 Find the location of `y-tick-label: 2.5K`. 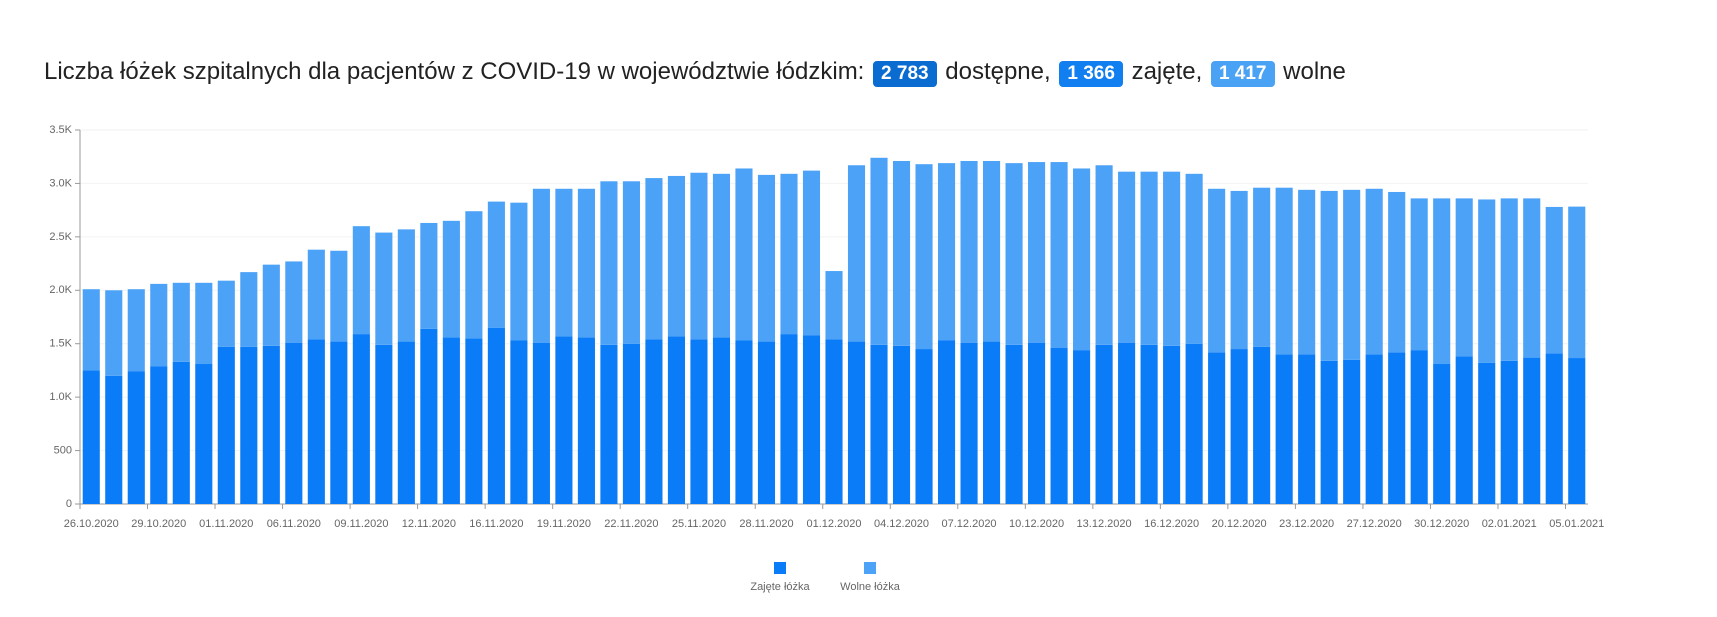

y-tick-label: 2.5K is located at coordinates (60, 237).